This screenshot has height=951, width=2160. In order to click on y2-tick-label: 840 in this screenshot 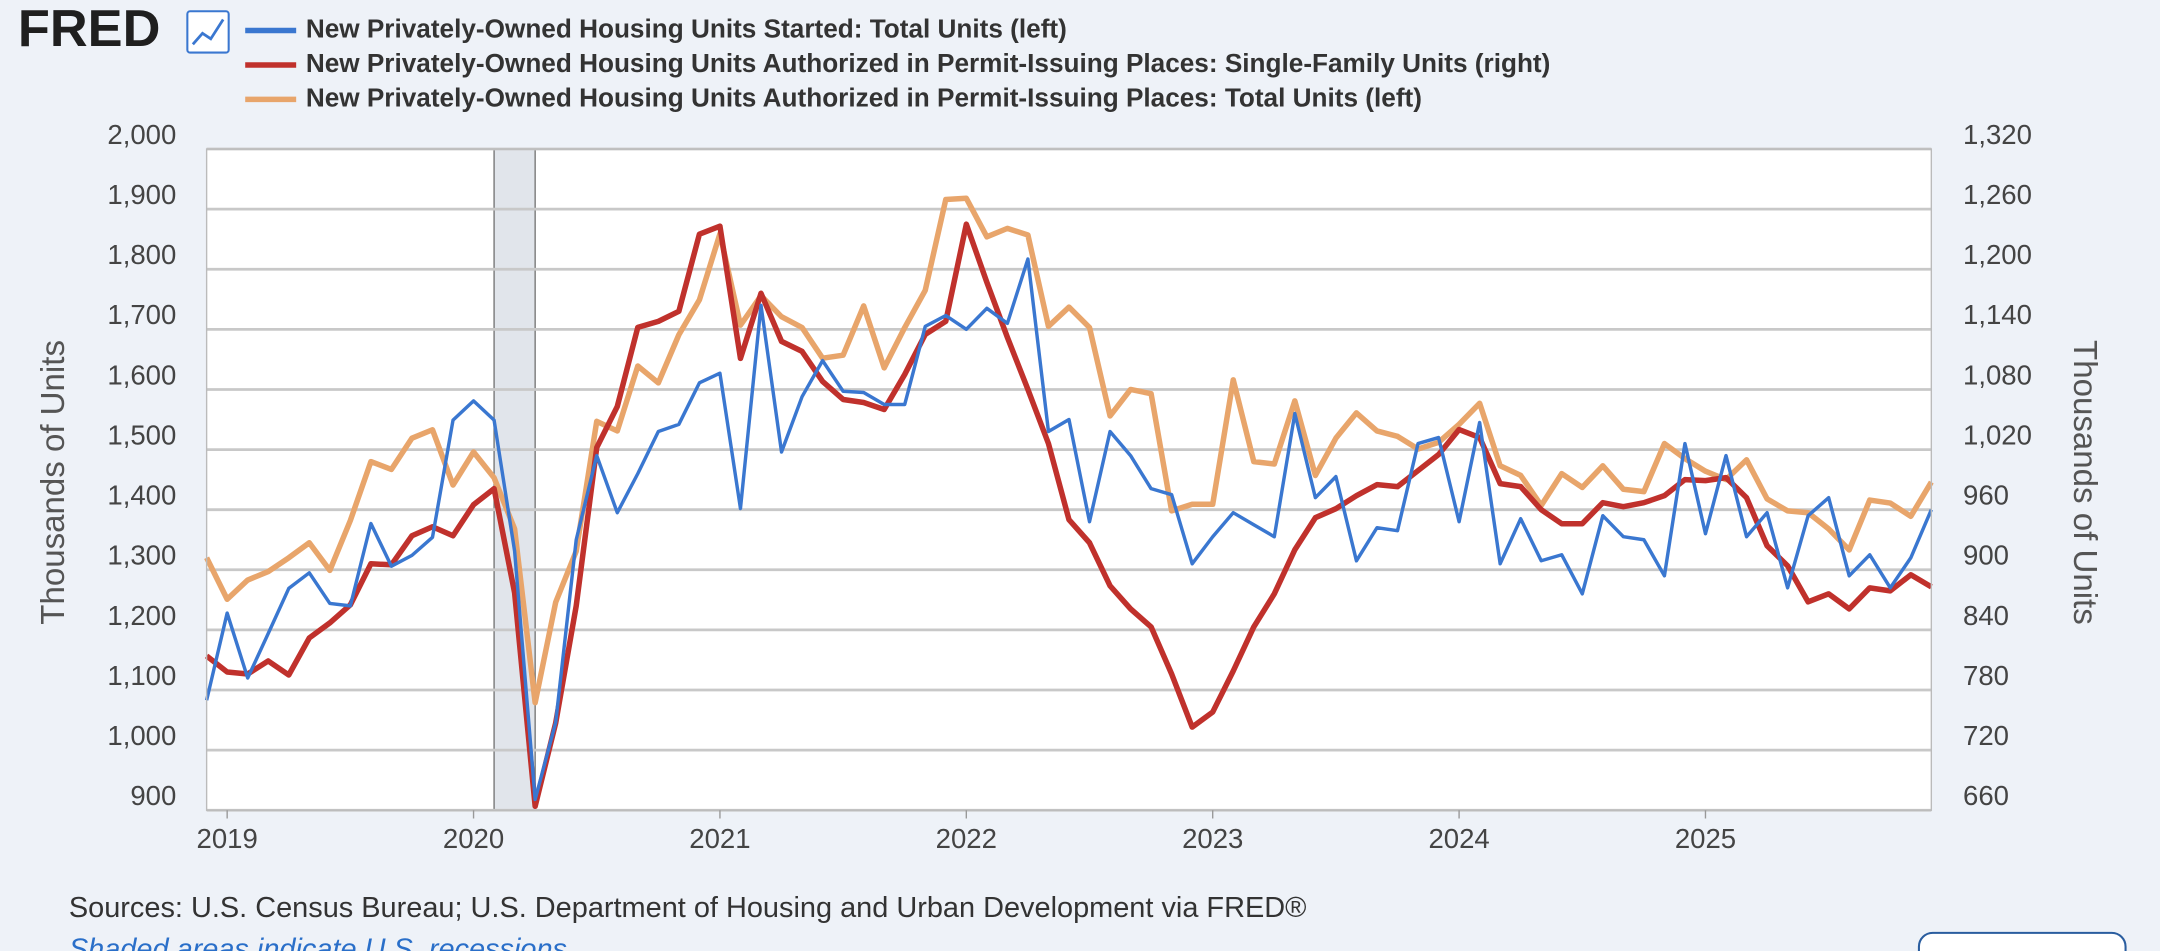, I will do `click(1986, 615)`.